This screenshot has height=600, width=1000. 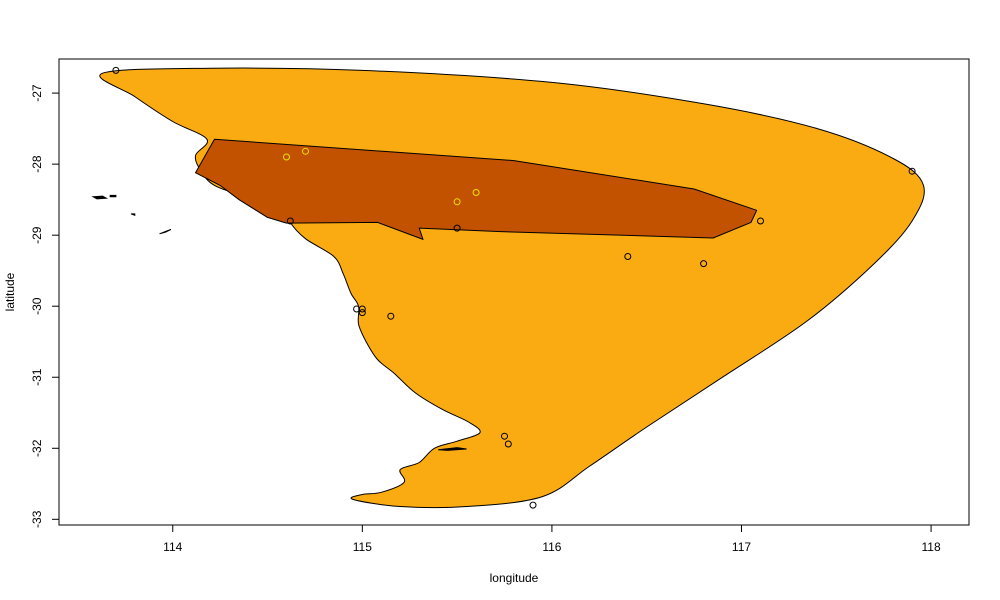 What do you see at coordinates (37, 448) in the screenshot?
I see `y-tick-label: -32` at bounding box center [37, 448].